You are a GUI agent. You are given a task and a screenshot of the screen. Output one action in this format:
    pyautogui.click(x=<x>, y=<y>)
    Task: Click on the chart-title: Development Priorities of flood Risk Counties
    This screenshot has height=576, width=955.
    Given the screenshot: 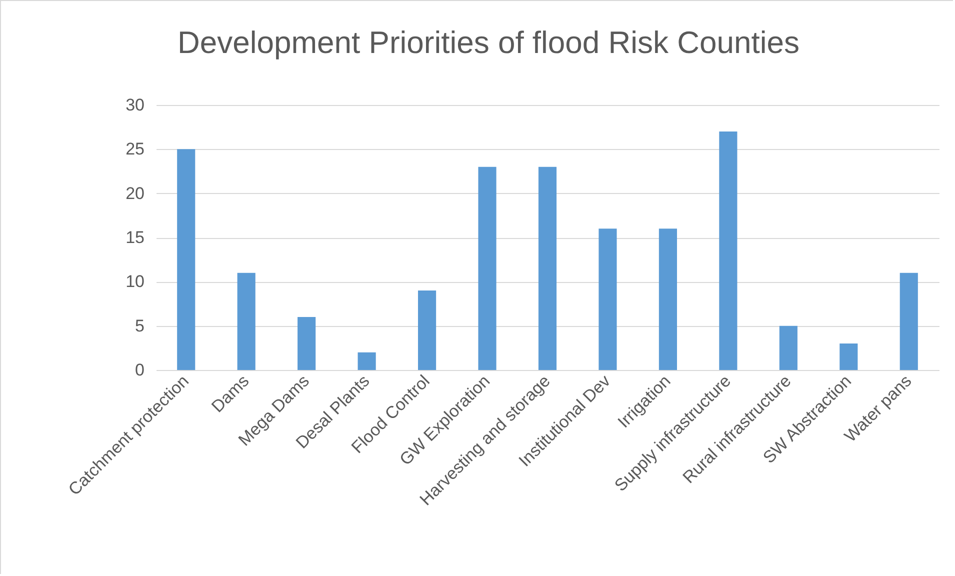 What is the action you would take?
    pyautogui.click(x=489, y=42)
    